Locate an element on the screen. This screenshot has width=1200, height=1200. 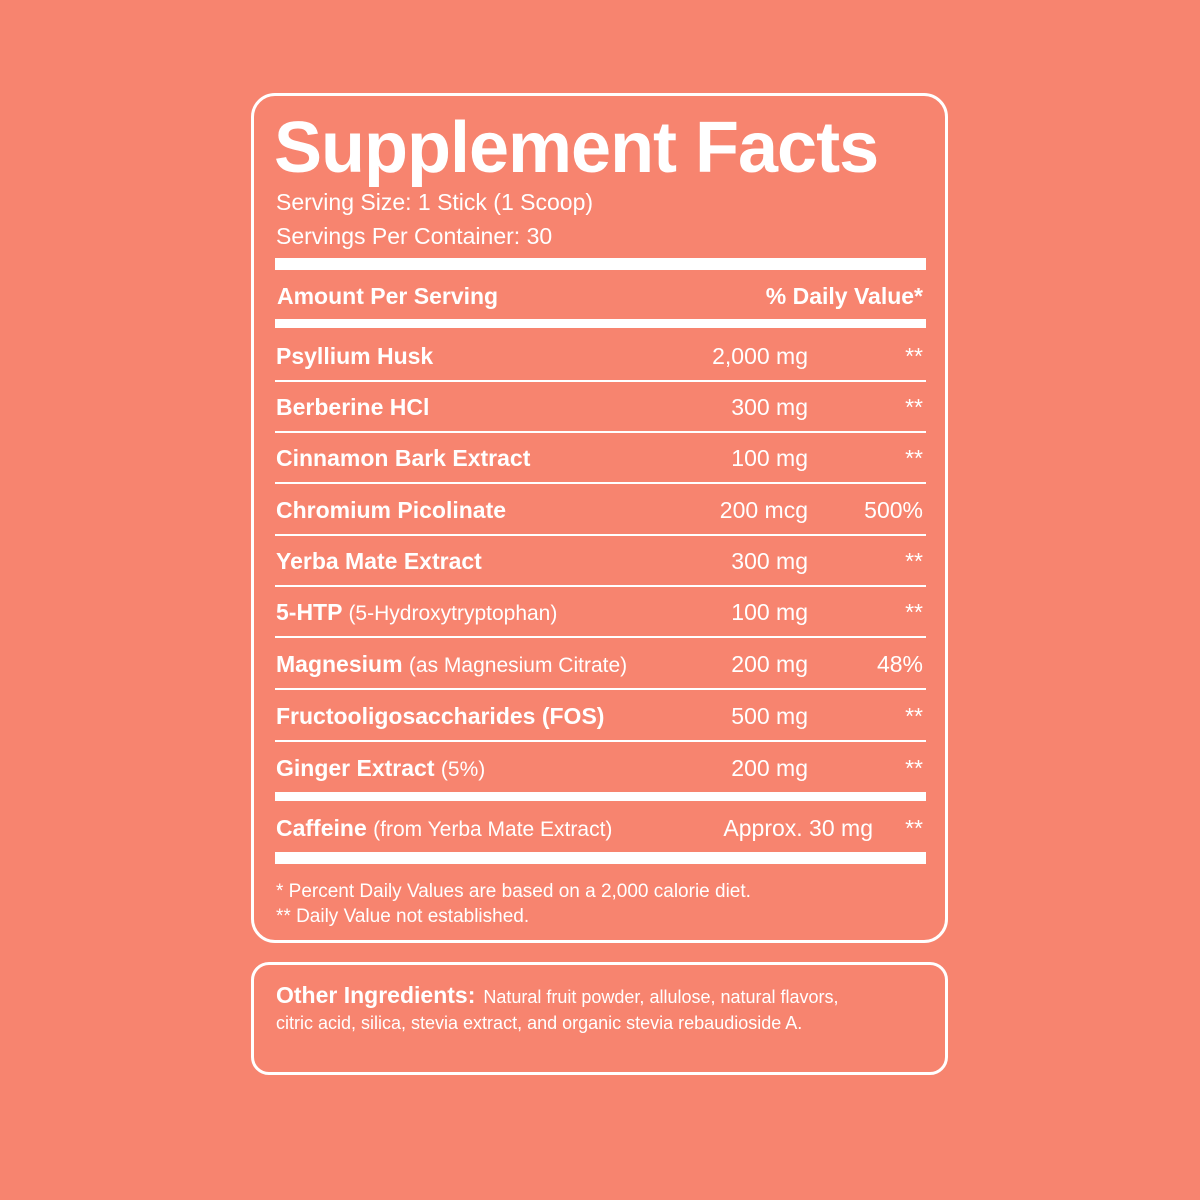
thick-divider-bottom is located at coordinates (600, 858).